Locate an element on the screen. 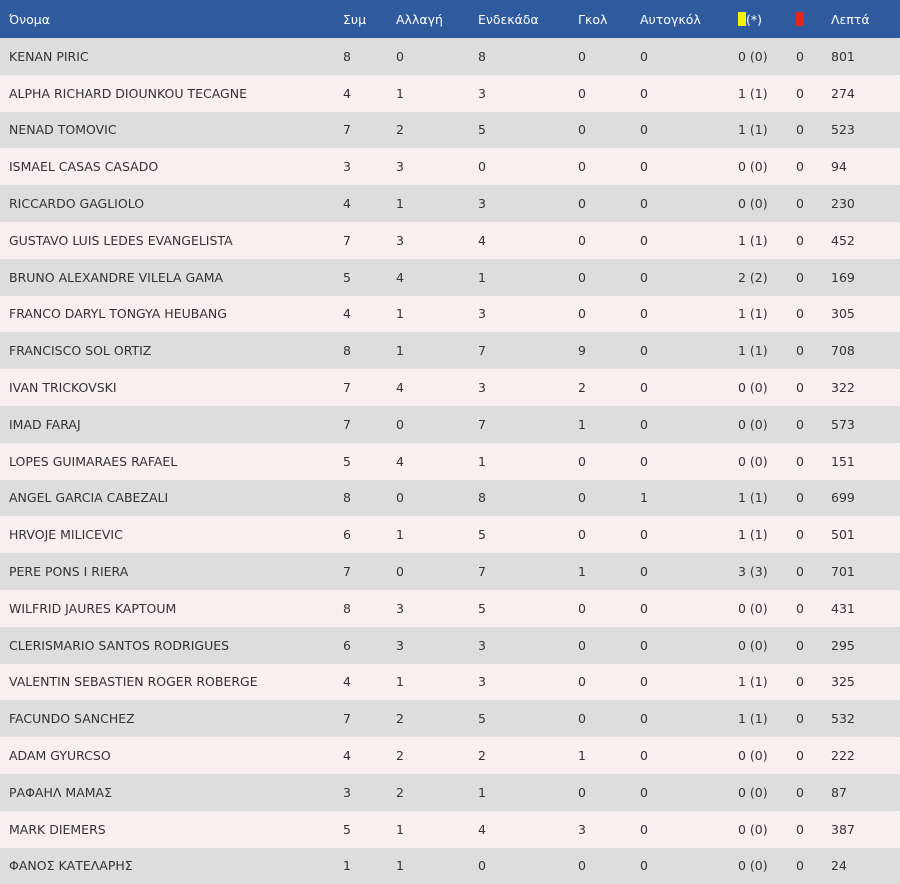 The image size is (900, 884). player-name: HRVOJE MILICEVIC is located at coordinates (66, 535).